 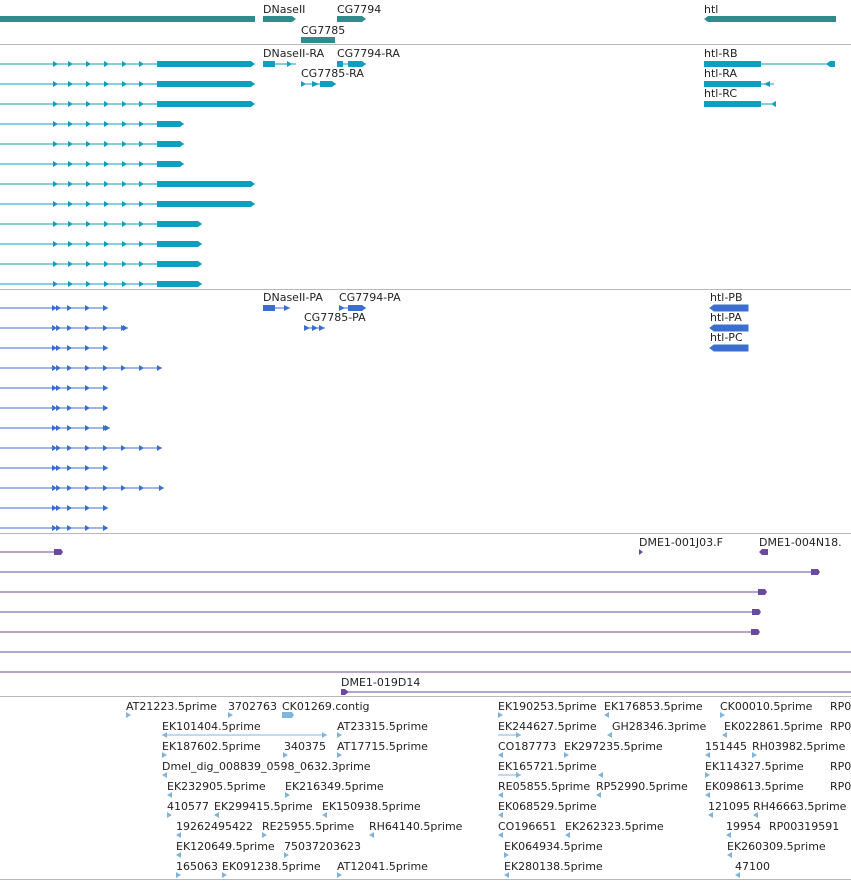 I want to click on est-label: 165063, so click(x=197, y=866).